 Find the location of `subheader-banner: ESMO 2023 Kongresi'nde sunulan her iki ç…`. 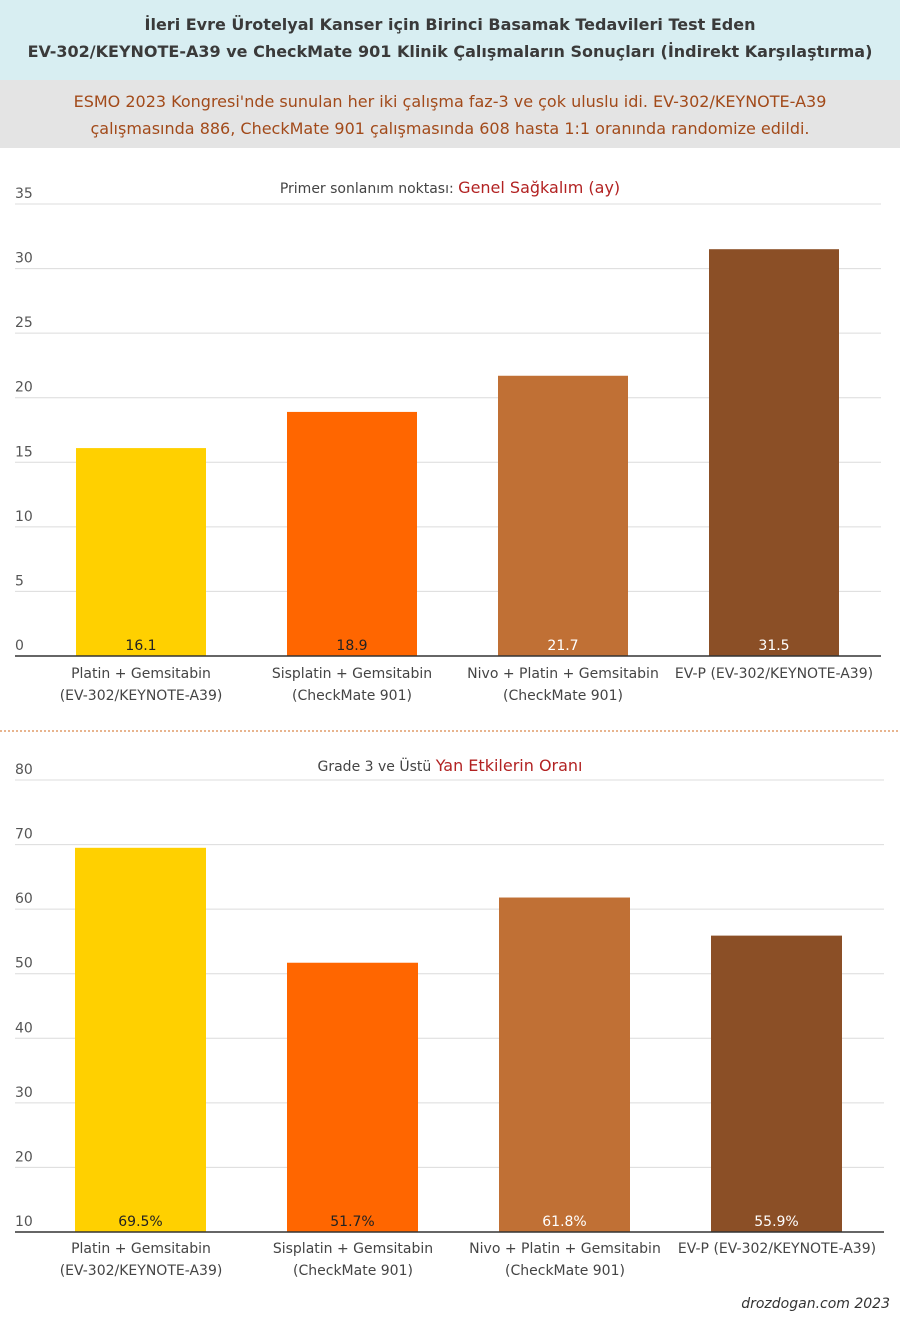

subheader-banner: ESMO 2023 Kongresi'nde sunulan her iki ç… is located at coordinates (450, 114).